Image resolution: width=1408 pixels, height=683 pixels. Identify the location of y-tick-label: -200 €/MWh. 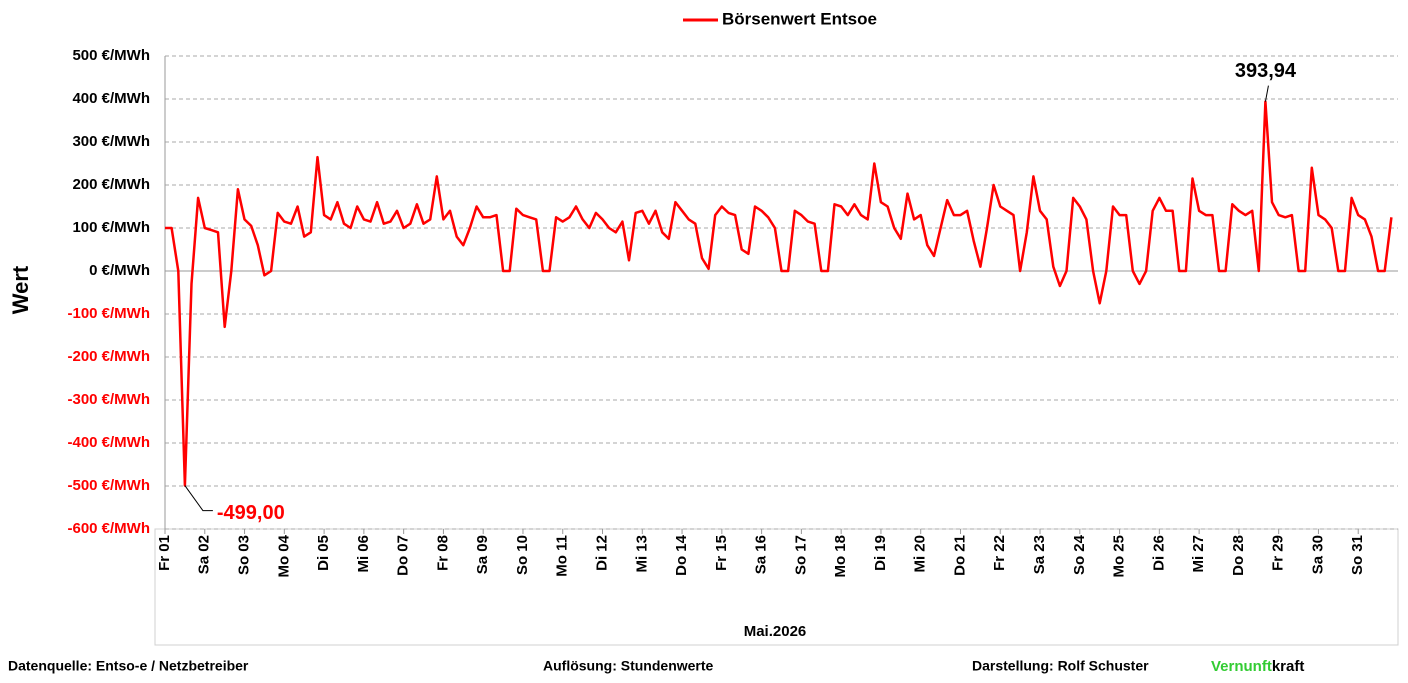
(108, 356).